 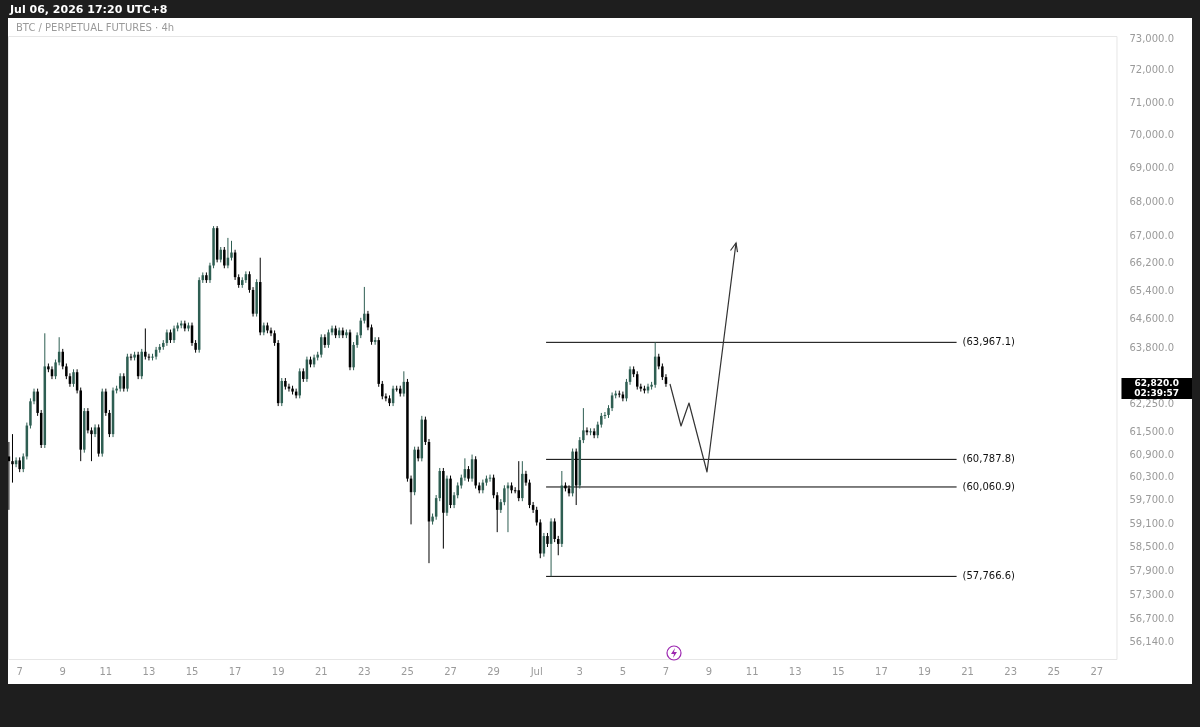 I want to click on y-tick-label: 69,000.0, so click(x=1151, y=168).